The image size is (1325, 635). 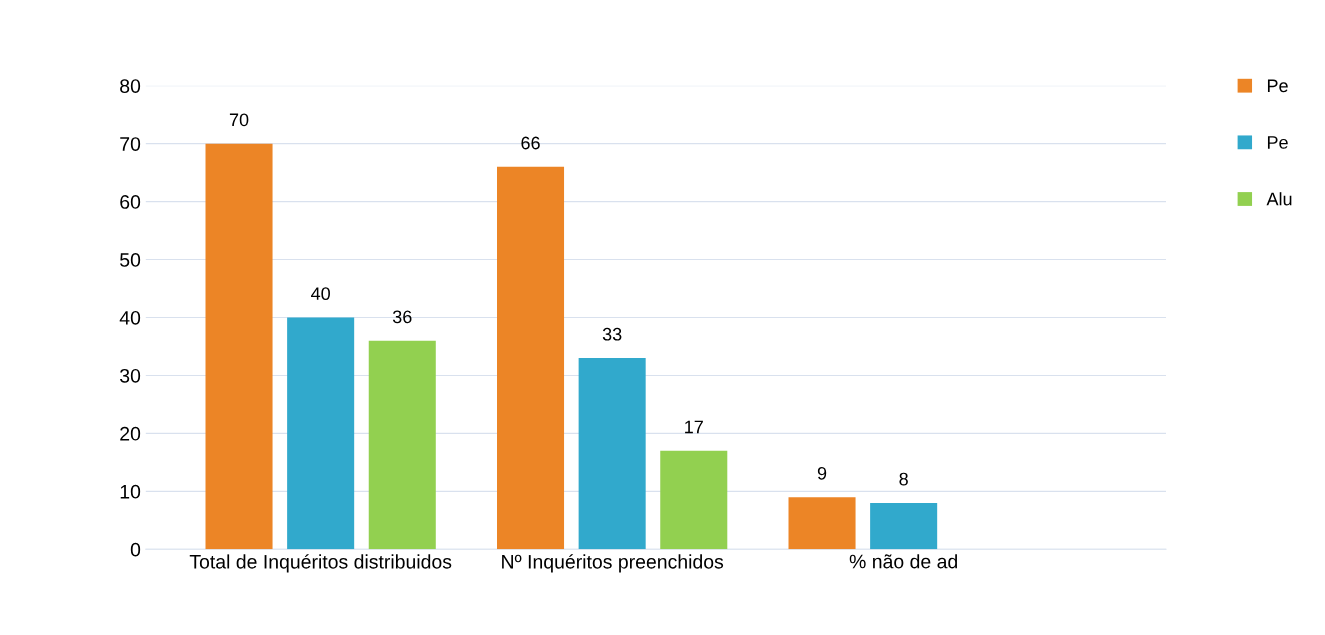 I want to click on y-tick-label: 70, so click(x=130, y=144).